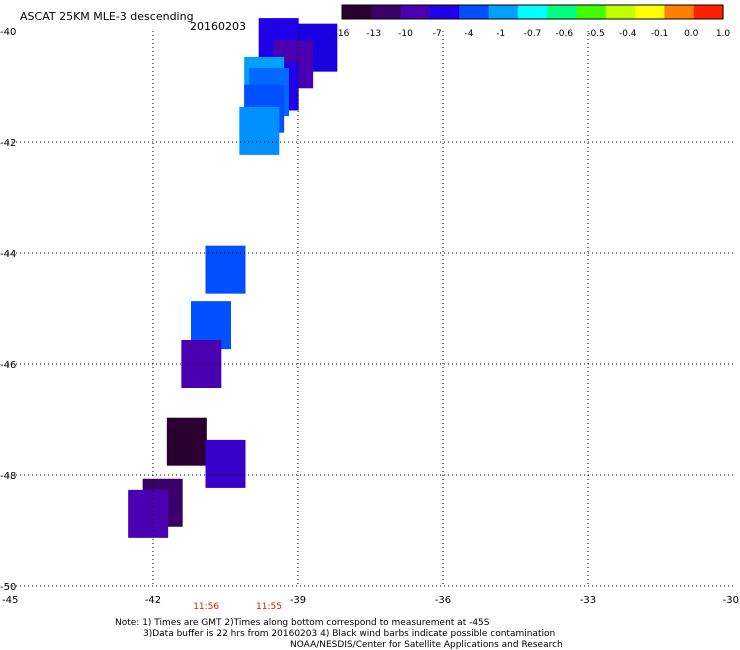  What do you see at coordinates (8, 476) in the screenshot?
I see `y-tick-4: -48` at bounding box center [8, 476].